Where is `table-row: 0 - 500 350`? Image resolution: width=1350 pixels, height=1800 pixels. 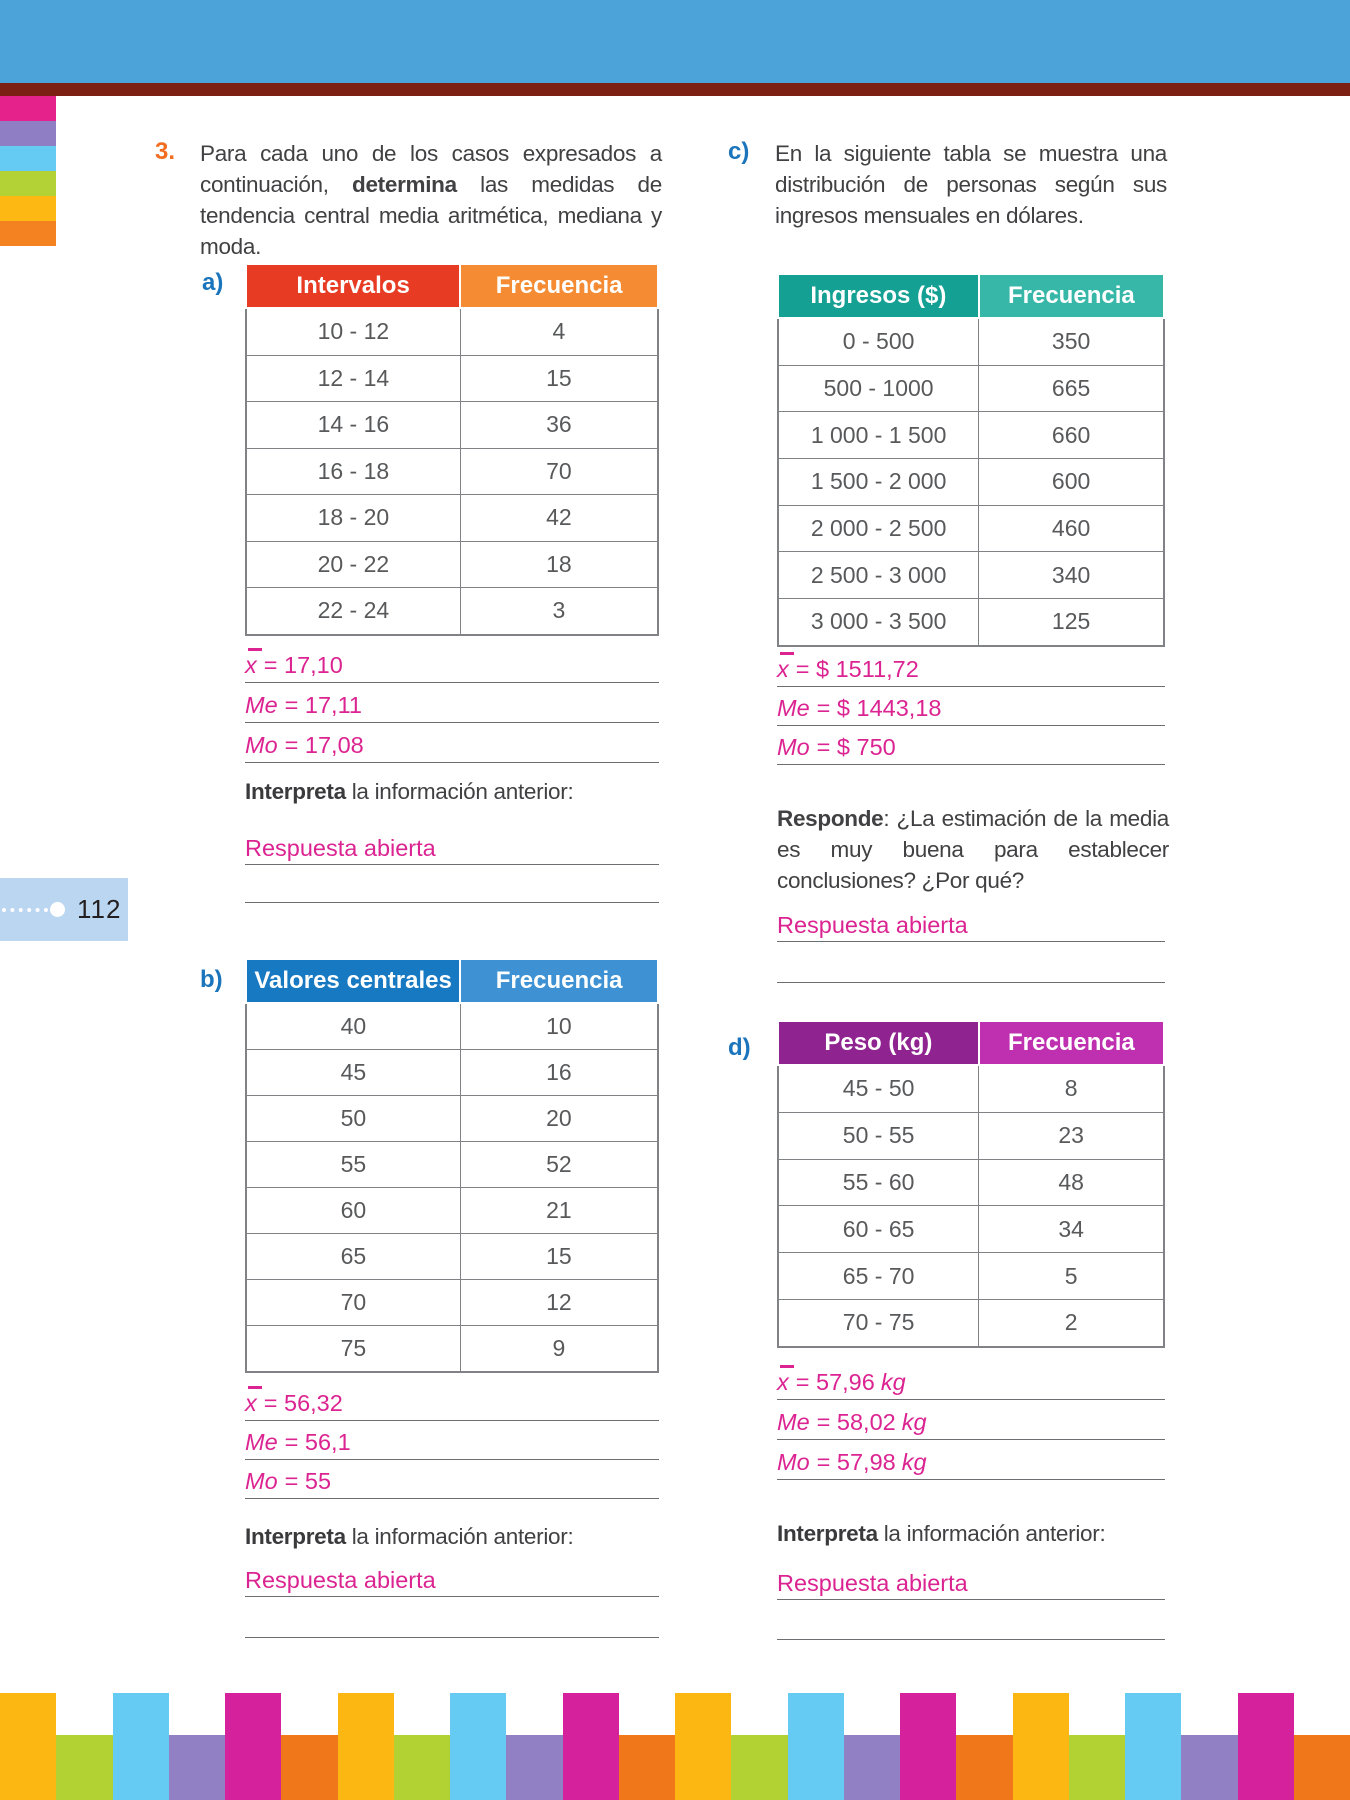
table-row: 0 - 500 350 is located at coordinates (971, 341).